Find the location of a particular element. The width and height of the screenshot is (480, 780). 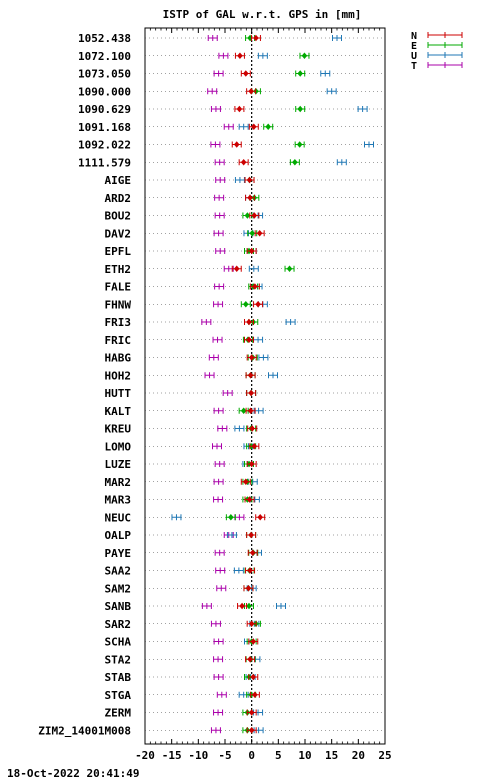

station-label: SCHA is located at coordinates (118, 642).